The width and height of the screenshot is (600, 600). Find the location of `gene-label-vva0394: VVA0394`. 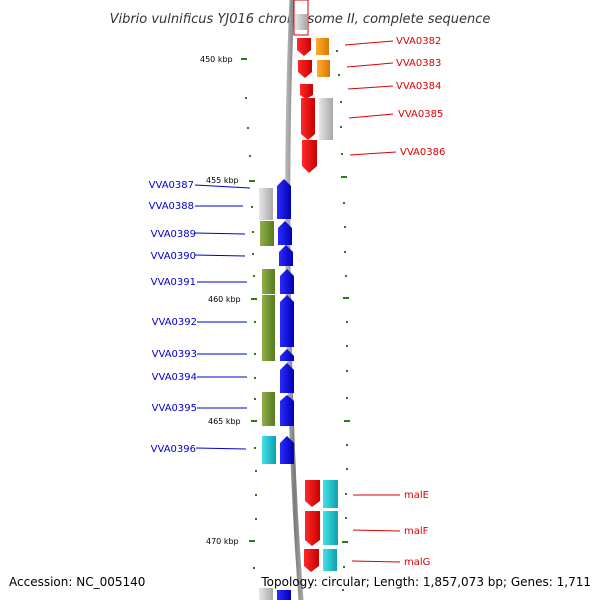

gene-label-vva0394: VVA0394 is located at coordinates (174, 377).